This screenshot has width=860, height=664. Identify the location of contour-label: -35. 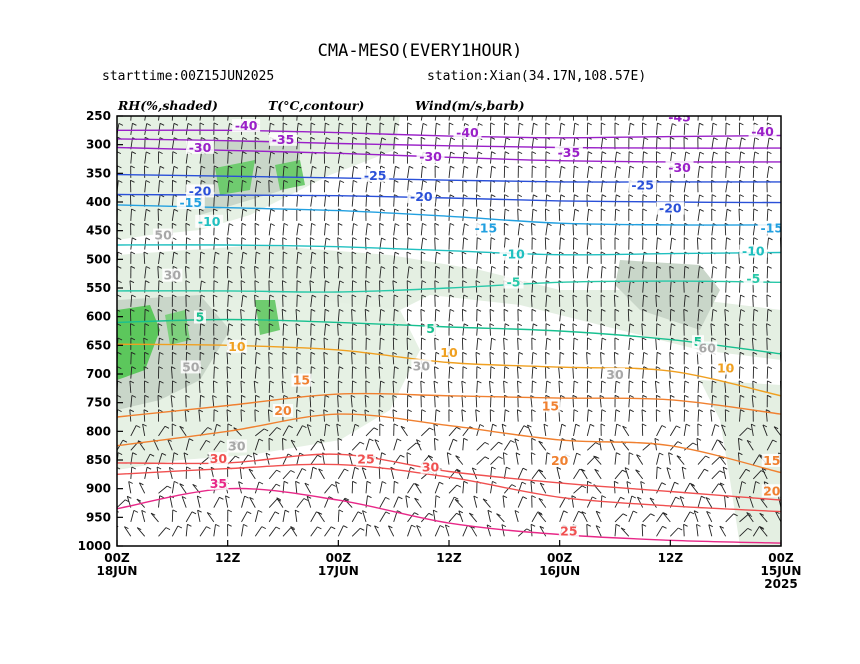
(569, 152).